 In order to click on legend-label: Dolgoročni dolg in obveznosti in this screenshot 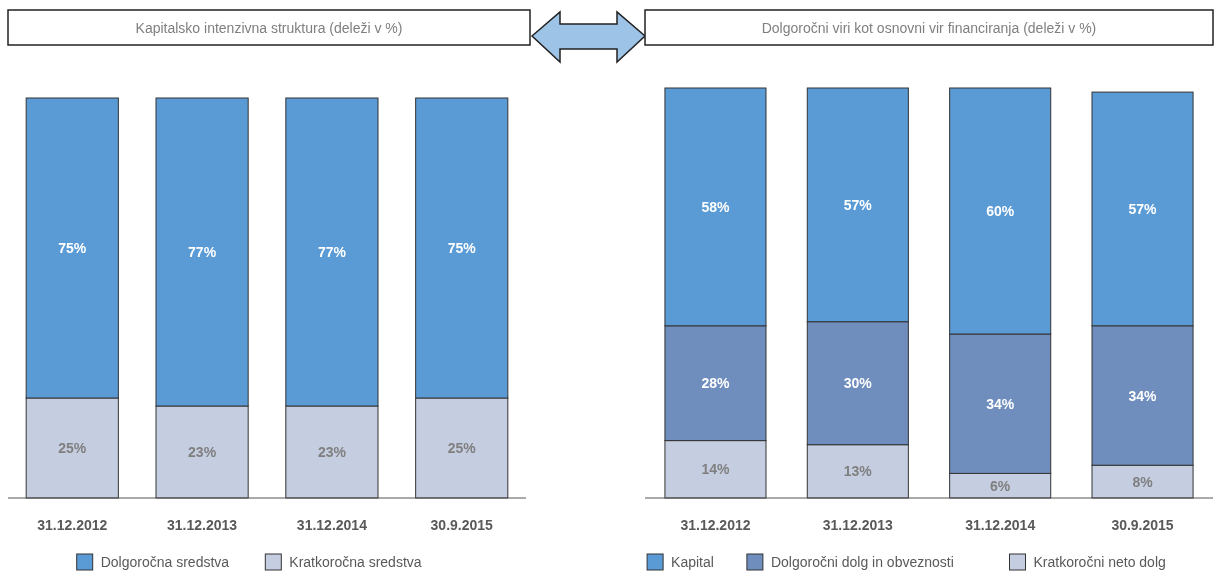, I will do `click(862, 562)`.